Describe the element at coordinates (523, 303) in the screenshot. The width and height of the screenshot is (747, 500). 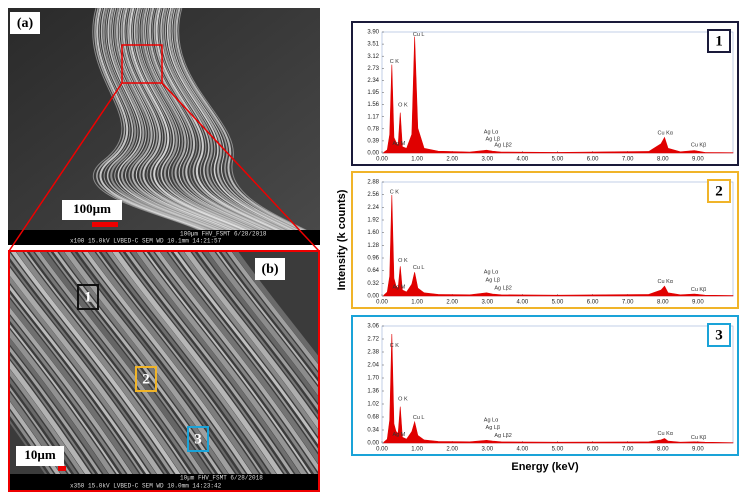
I see `x-tick-label: 4.00` at that location.